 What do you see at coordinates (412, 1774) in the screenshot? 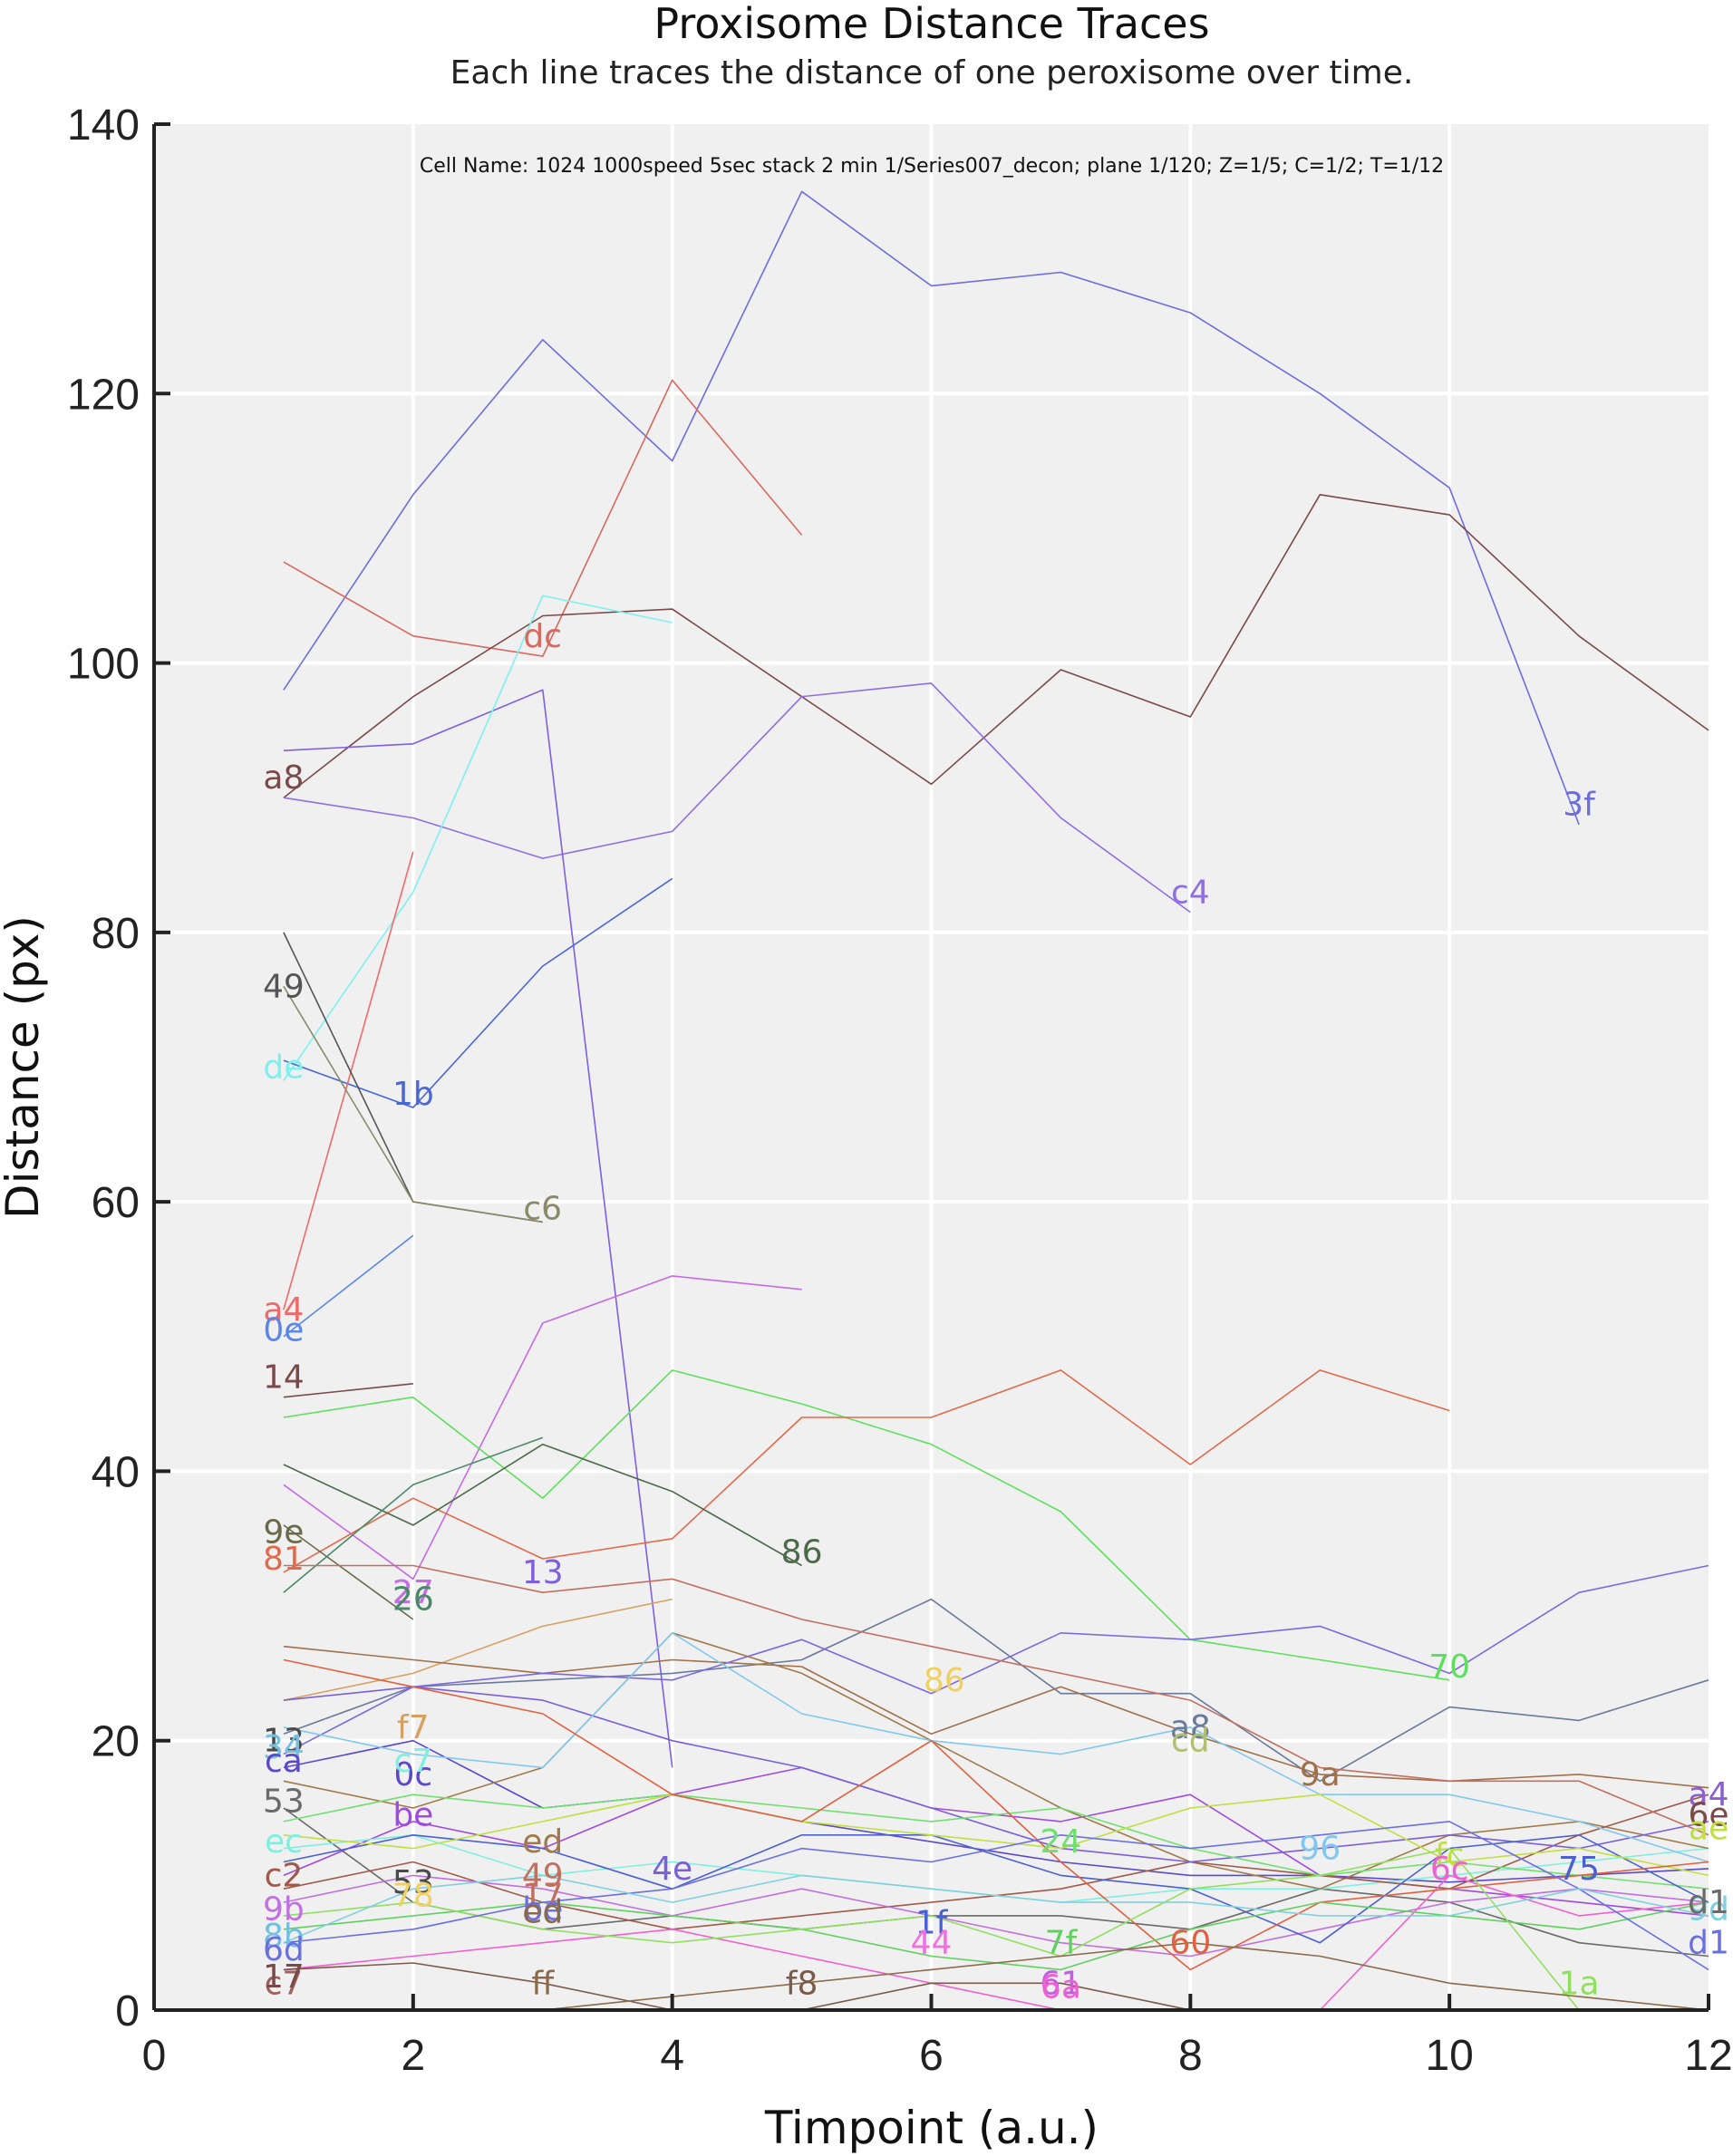
I see `series-label: 0c` at bounding box center [412, 1774].